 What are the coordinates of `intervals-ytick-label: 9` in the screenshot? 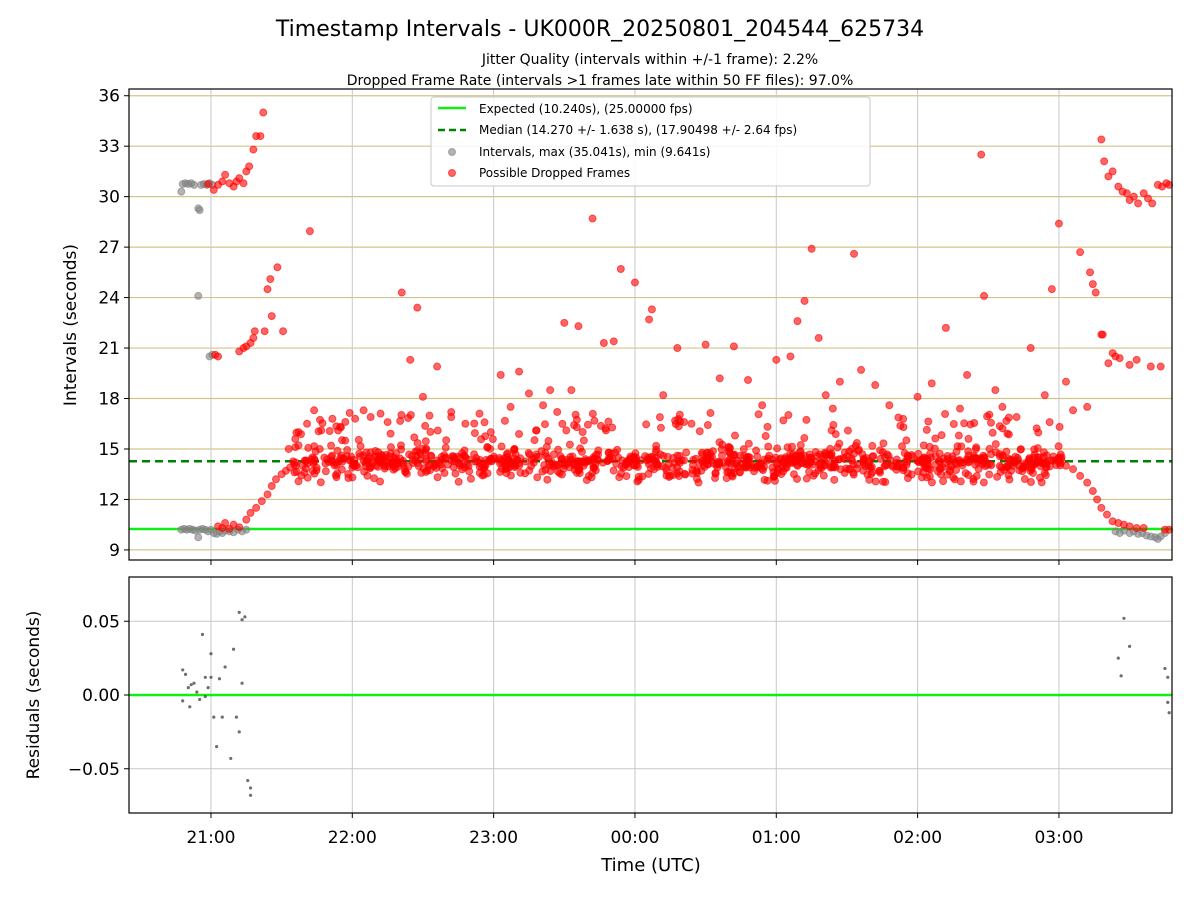 It's located at (114, 551).